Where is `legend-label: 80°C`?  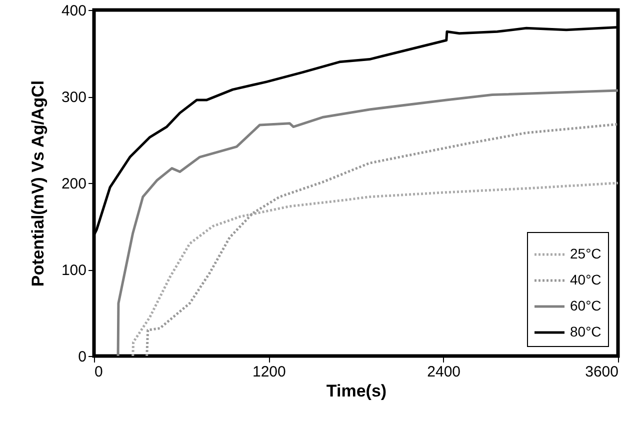
legend-label: 80°C is located at coordinates (586, 332).